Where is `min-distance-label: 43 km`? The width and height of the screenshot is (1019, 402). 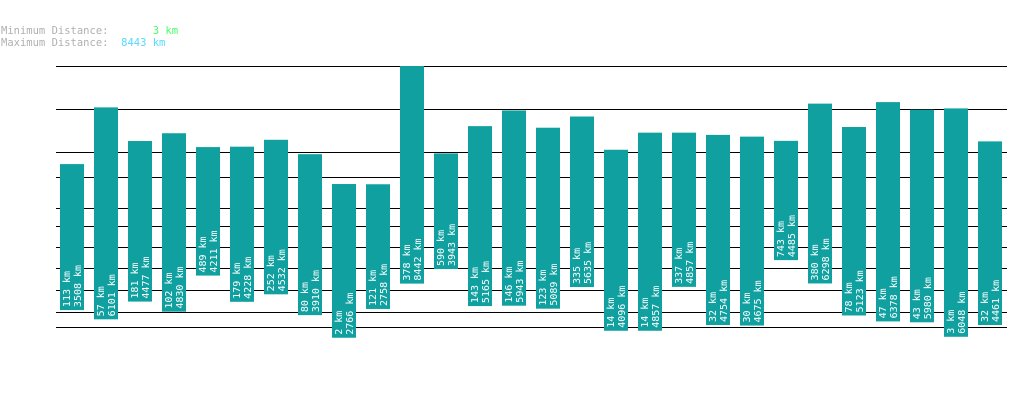 min-distance-label: 43 km is located at coordinates (917, 304).